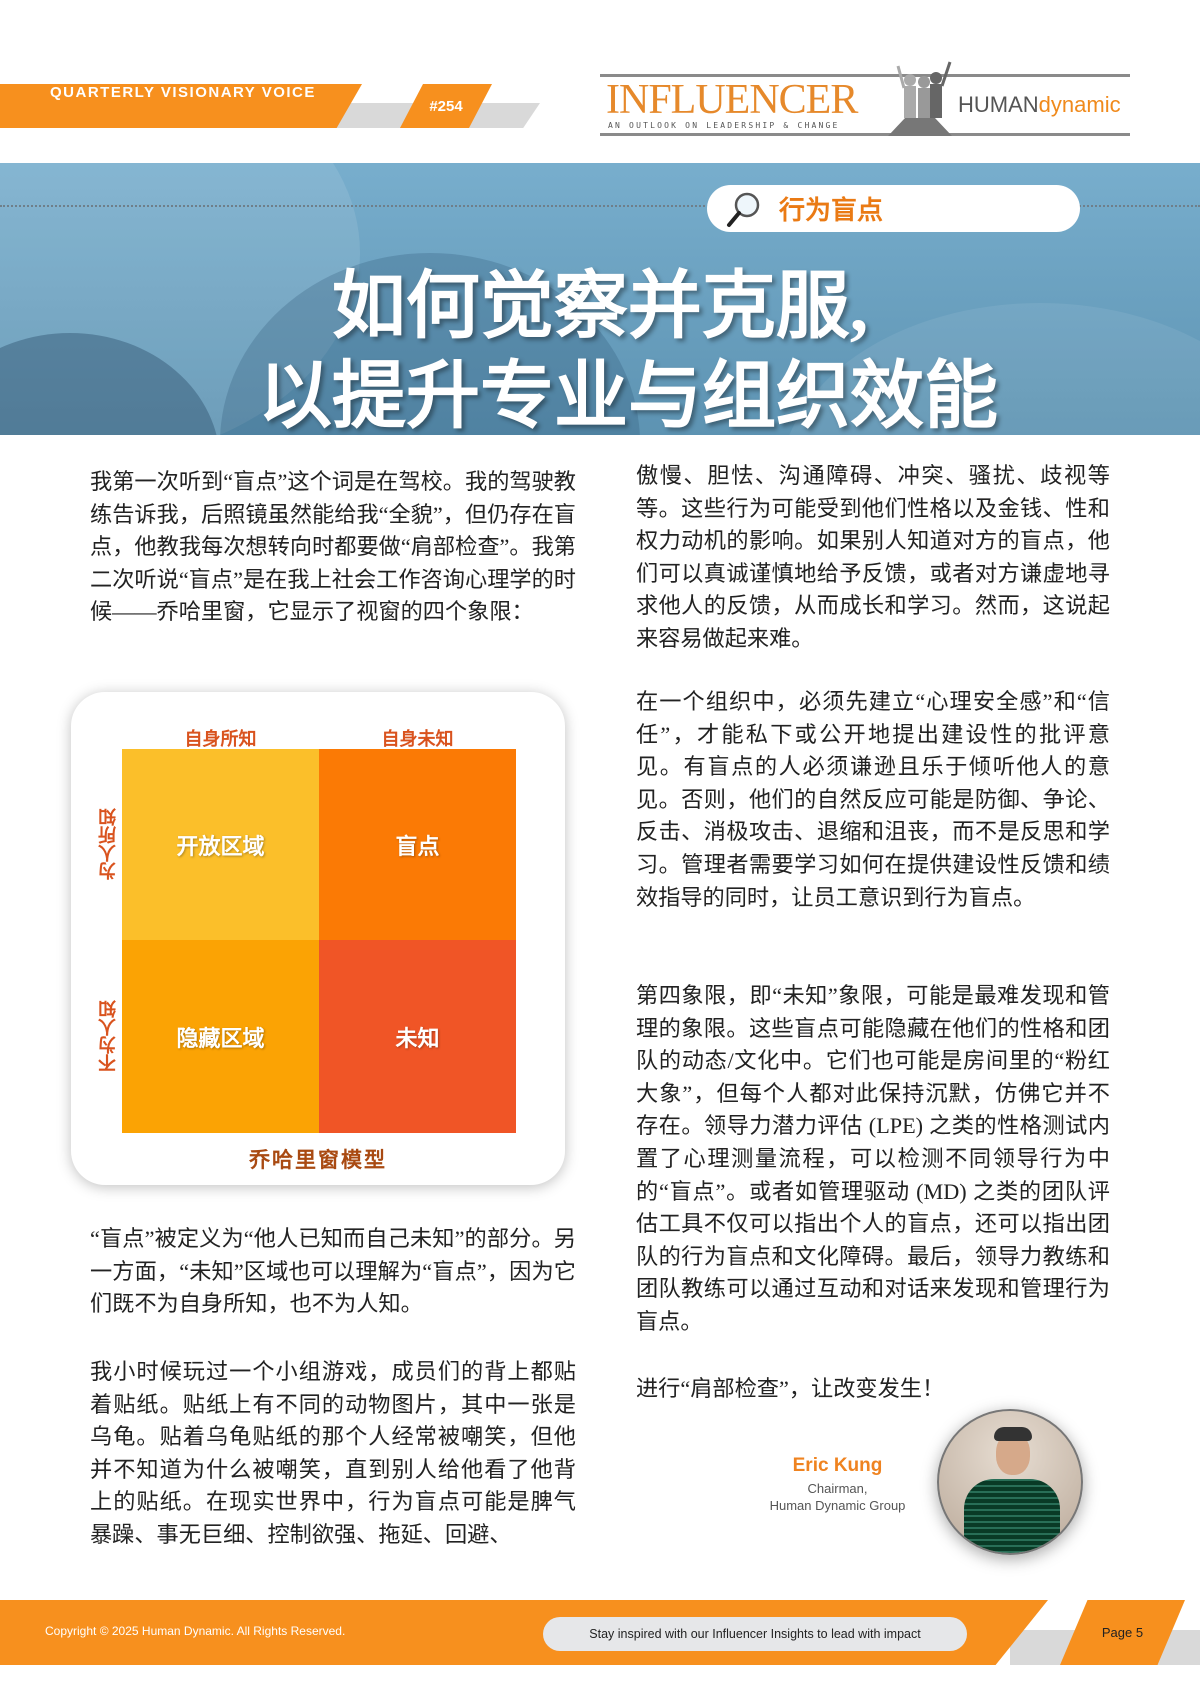  Describe the element at coordinates (108, 844) in the screenshot. I see `row-header: 为人所知` at that location.